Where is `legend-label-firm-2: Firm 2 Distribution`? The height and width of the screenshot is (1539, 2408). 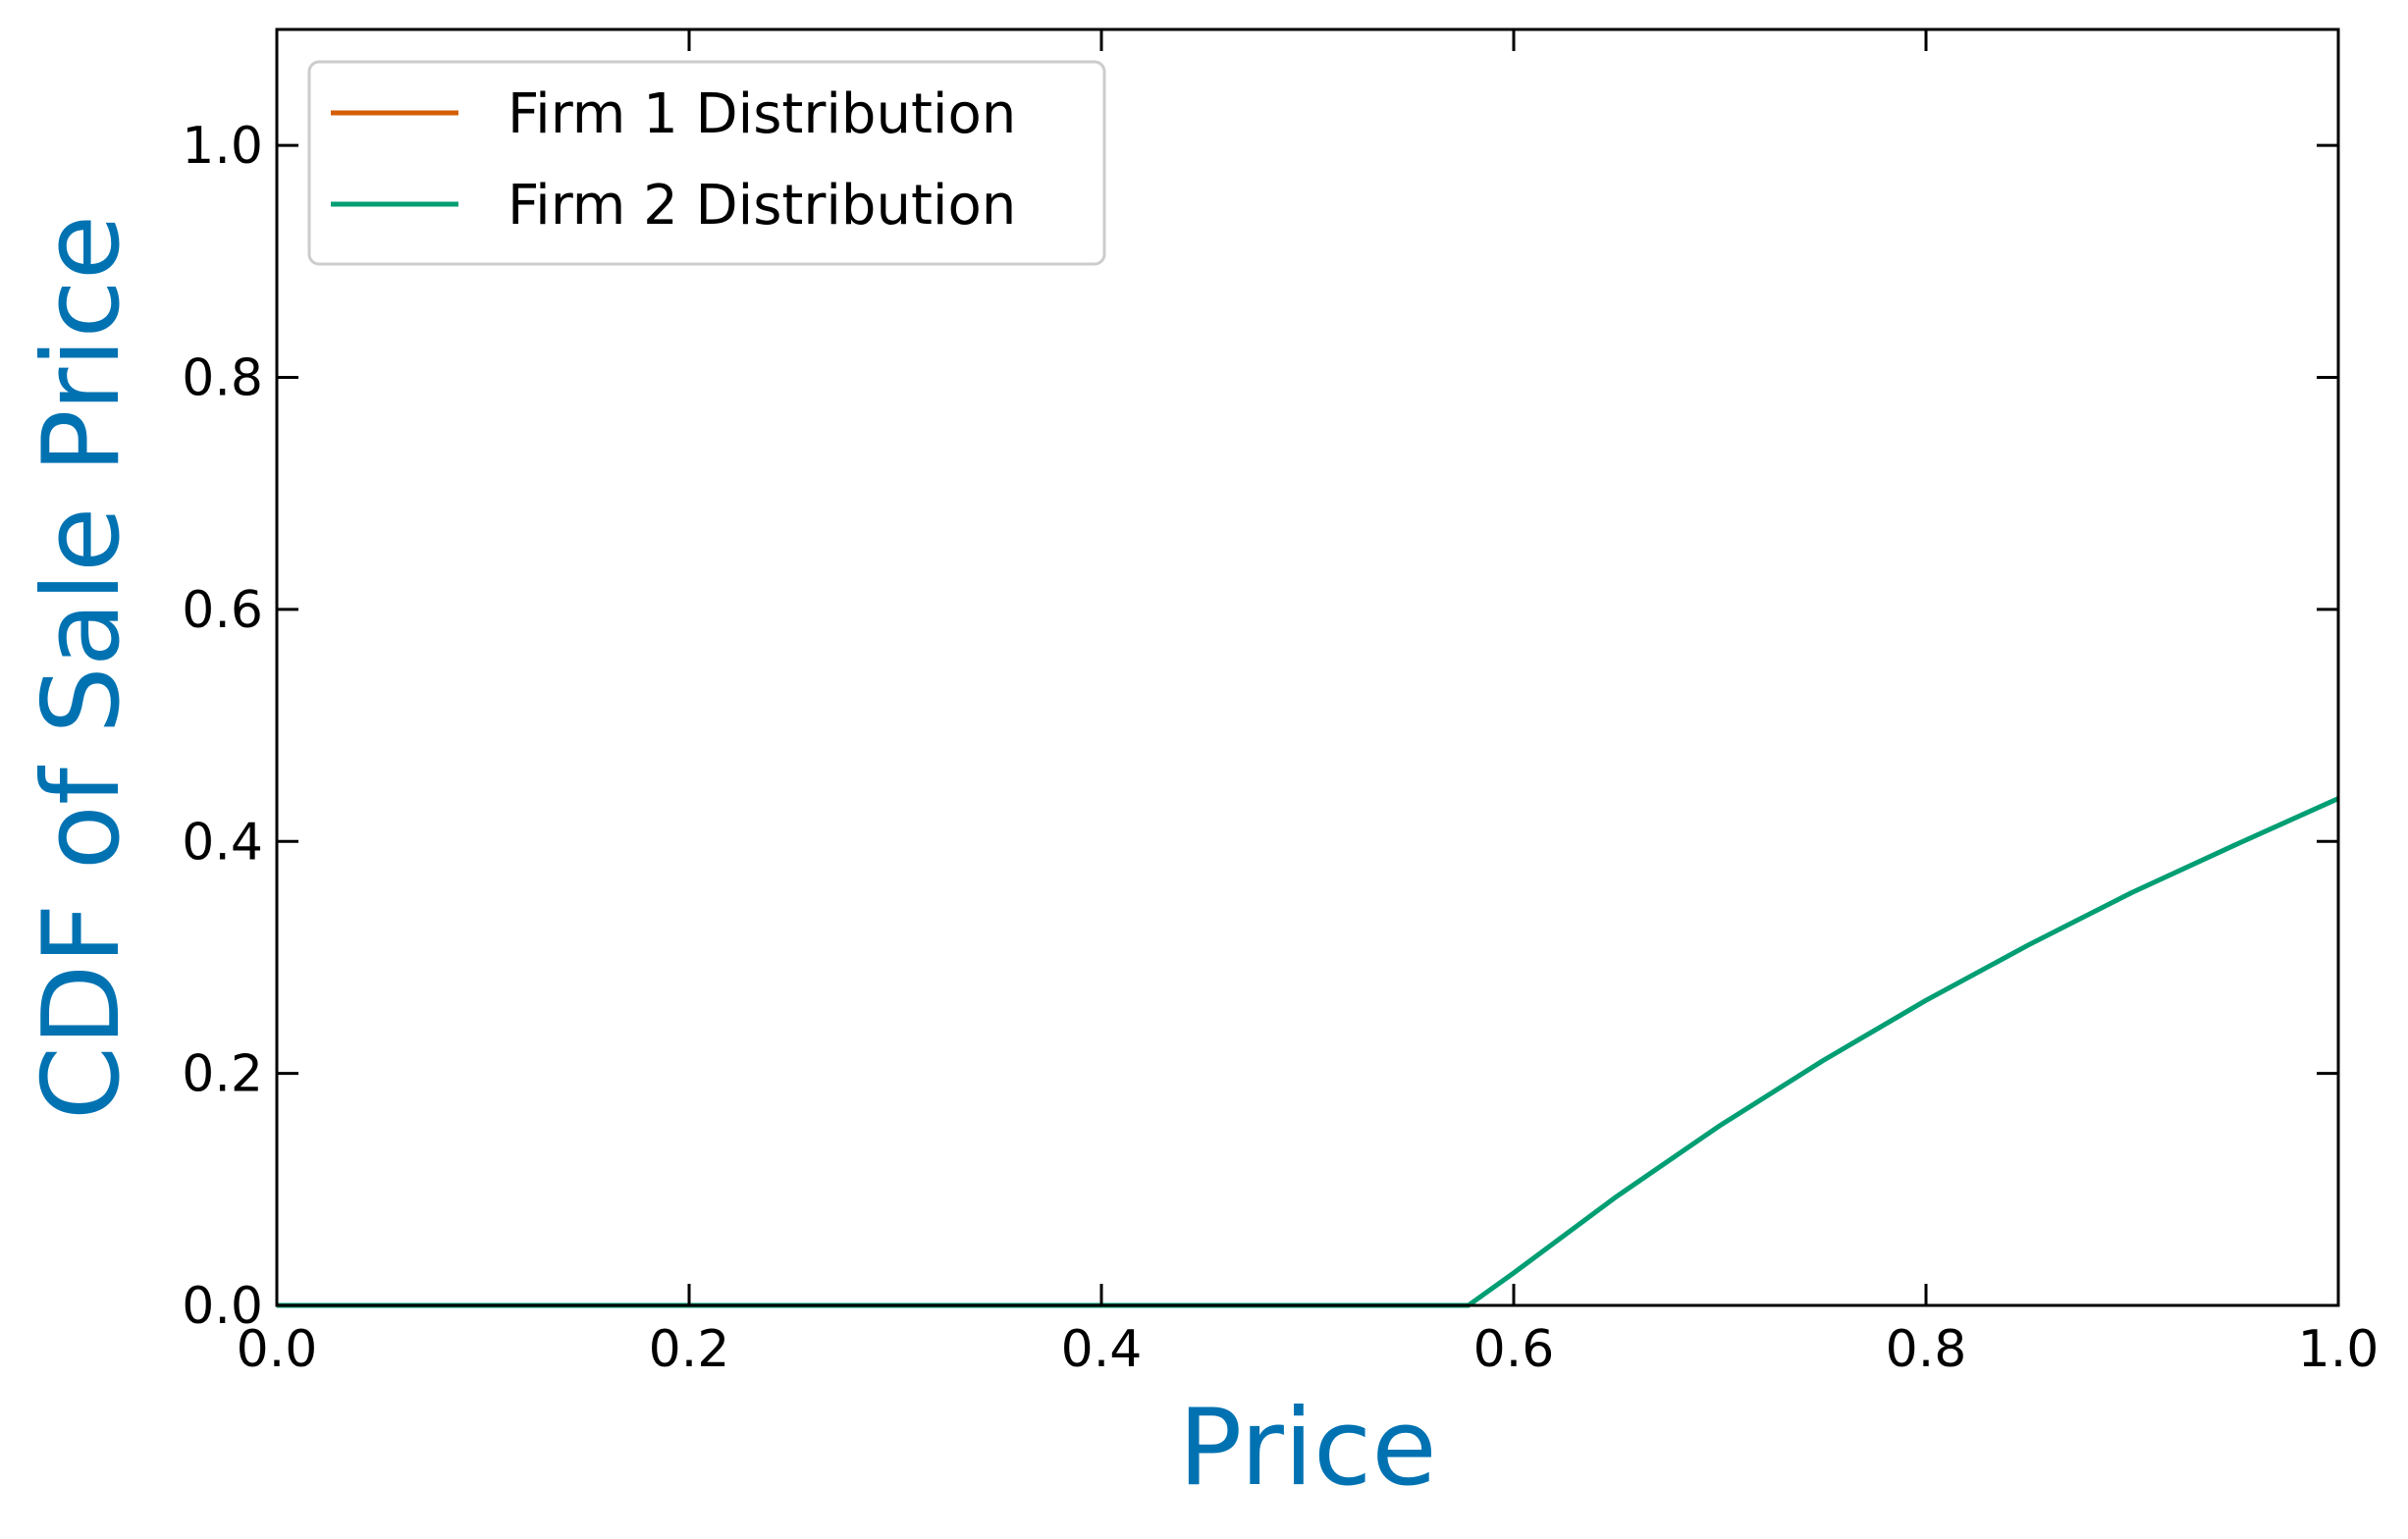 legend-label-firm-2: Firm 2 Distribution is located at coordinates (762, 206).